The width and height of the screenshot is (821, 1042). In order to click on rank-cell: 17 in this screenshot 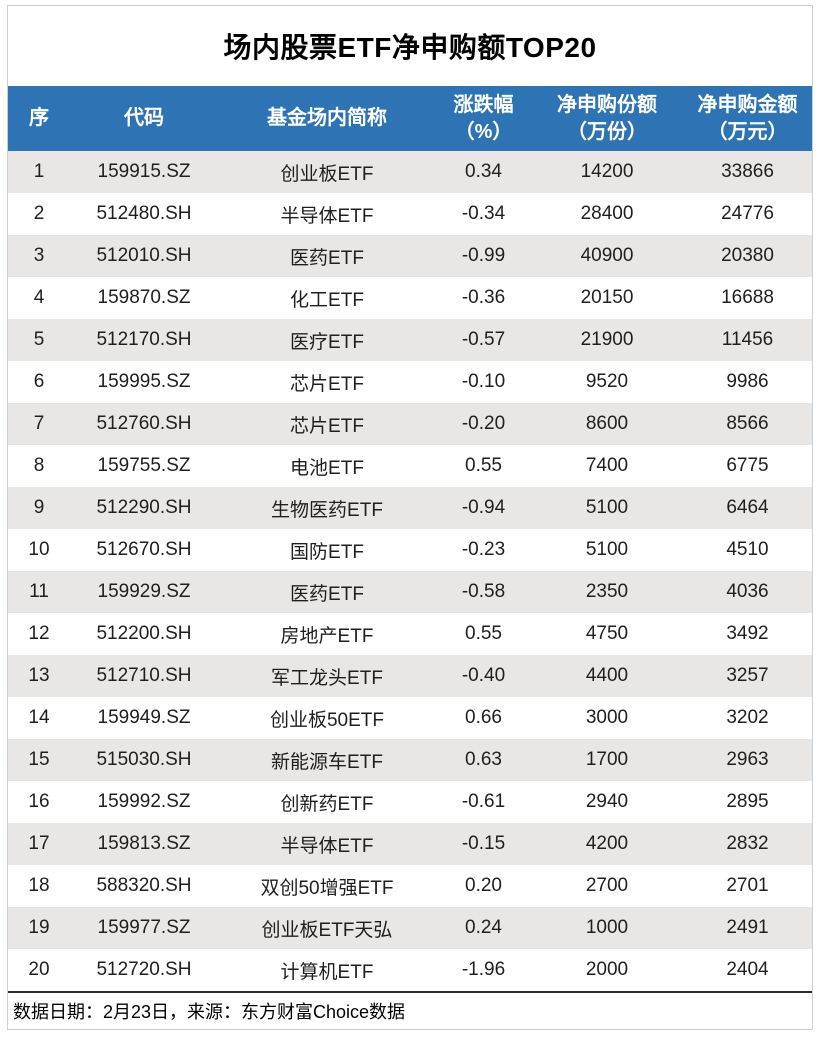, I will do `click(39, 843)`.